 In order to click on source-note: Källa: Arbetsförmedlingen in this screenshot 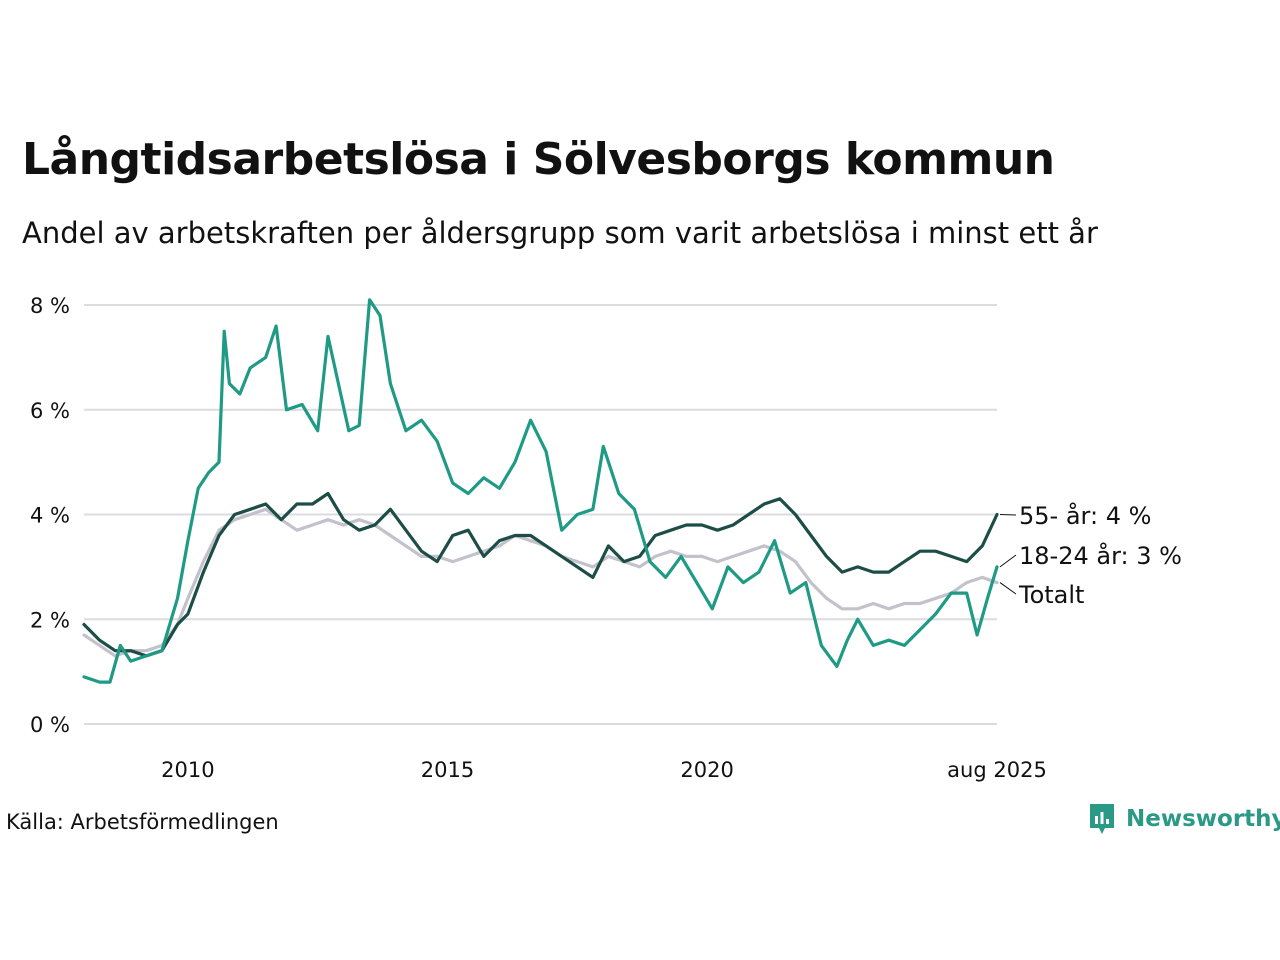, I will do `click(142, 822)`.